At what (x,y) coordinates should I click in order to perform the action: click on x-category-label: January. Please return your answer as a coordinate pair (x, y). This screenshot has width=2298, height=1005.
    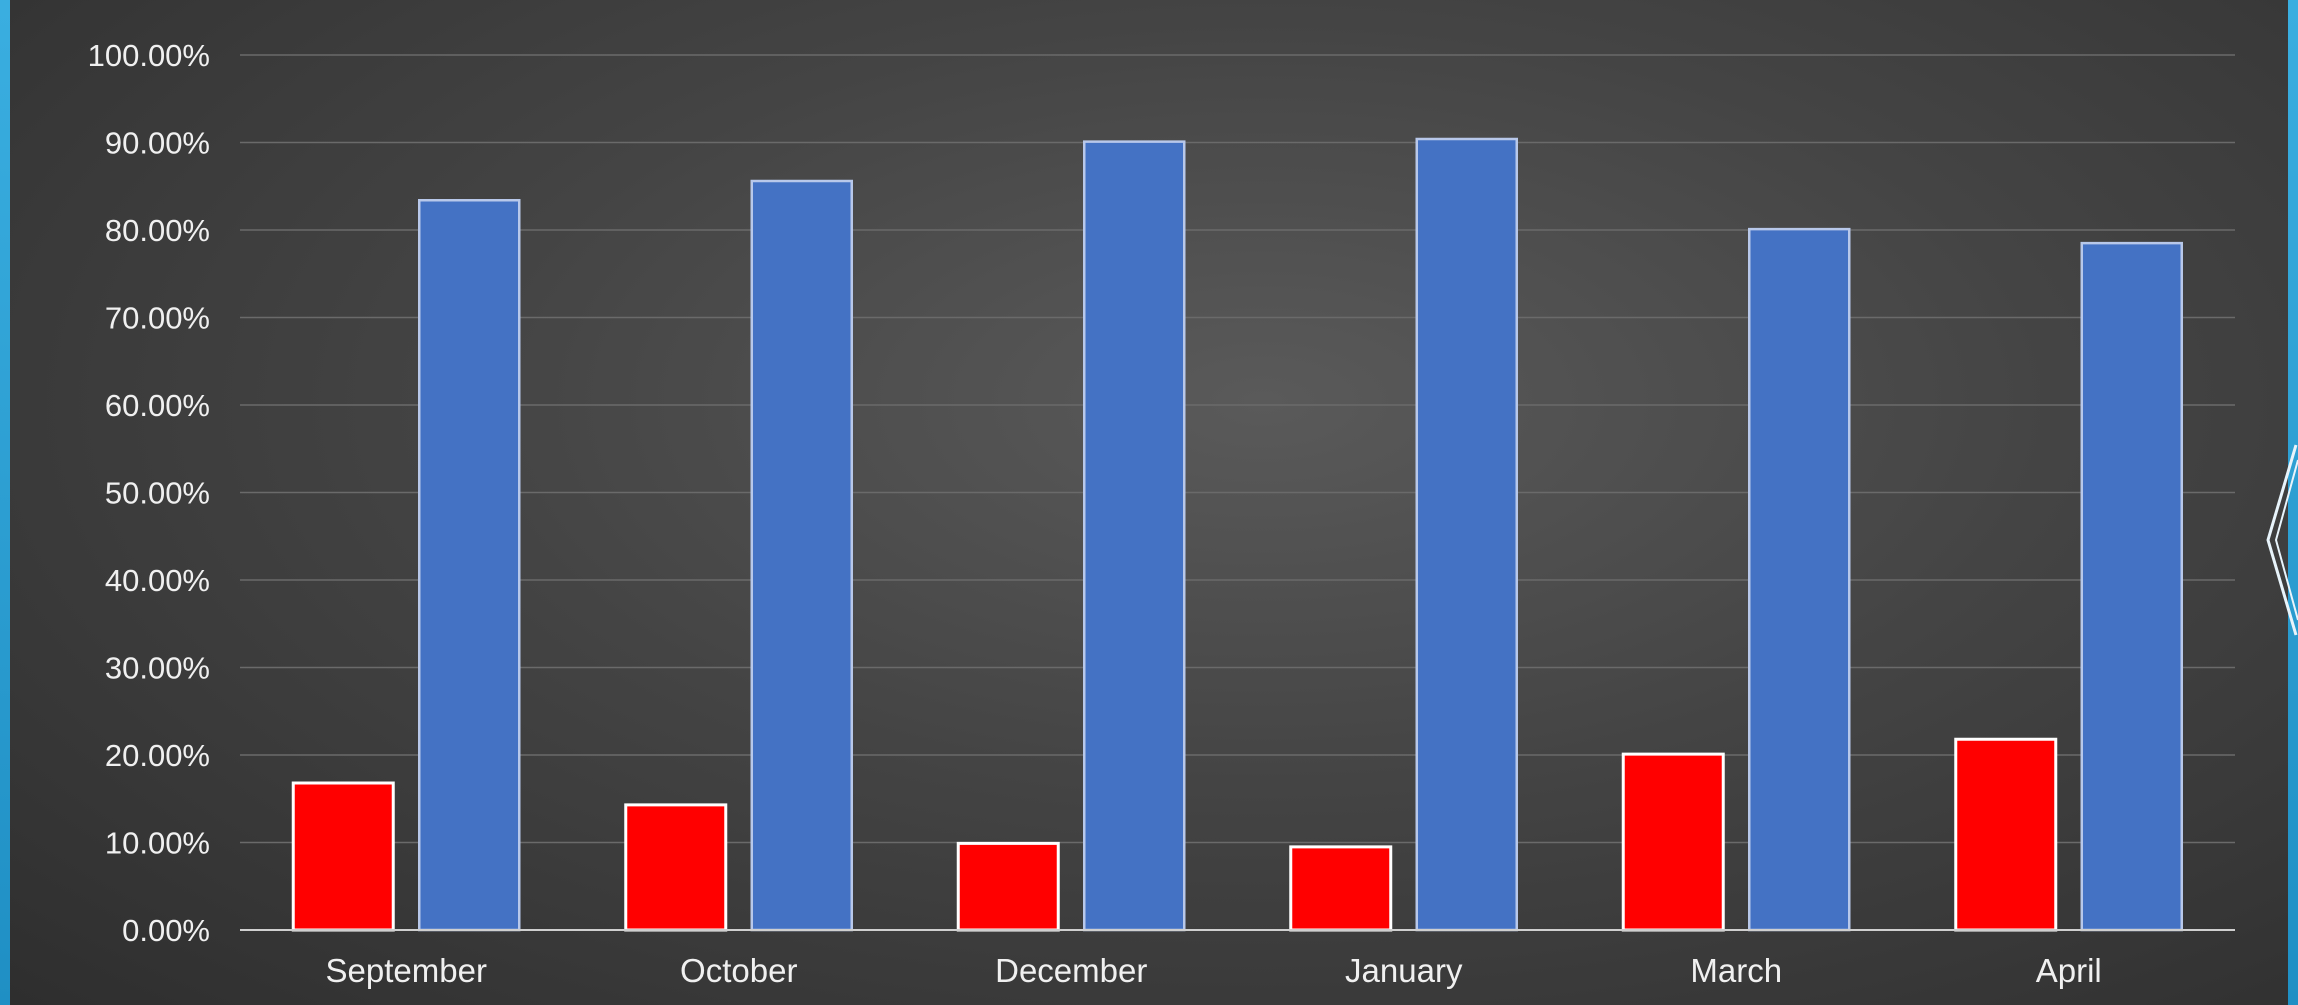
    Looking at the image, I should click on (1404, 970).